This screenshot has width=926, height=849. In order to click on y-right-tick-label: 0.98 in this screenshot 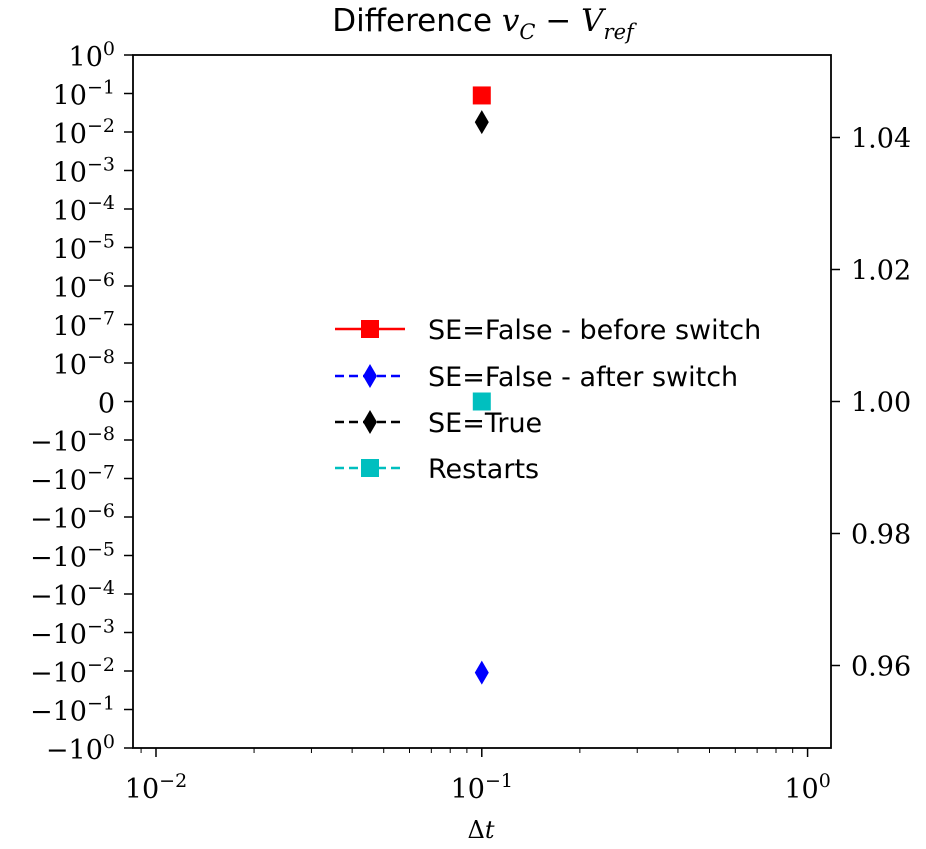, I will do `click(881, 535)`.